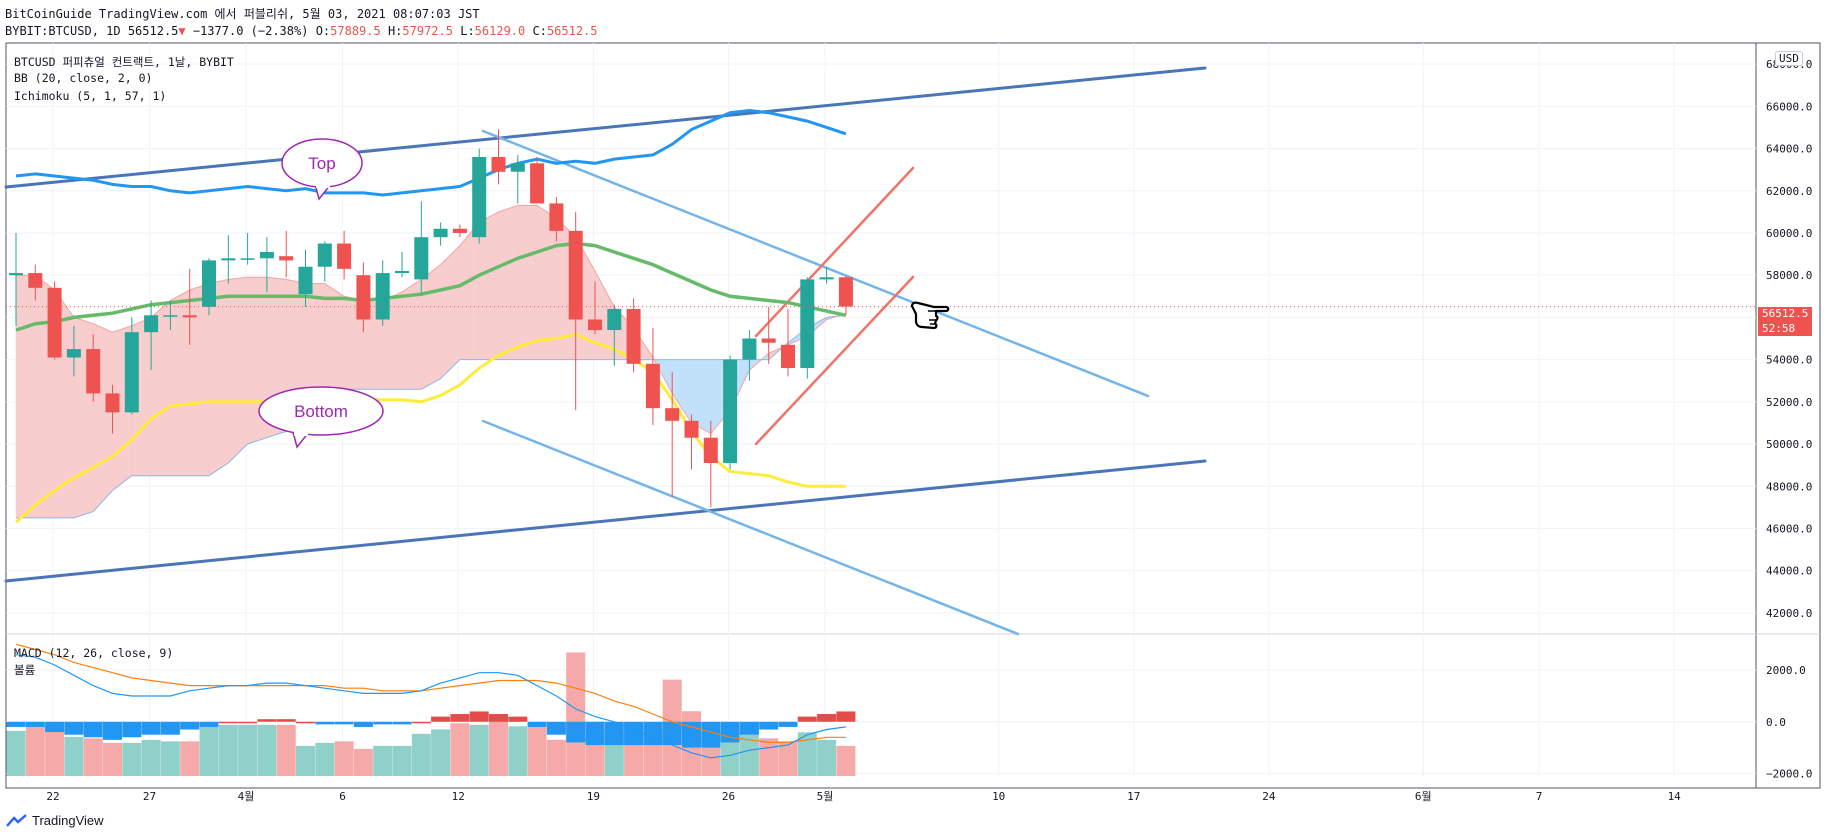 The height and width of the screenshot is (840, 1828). Describe the element at coordinates (52, 796) in the screenshot. I see `time-tick-label: 22` at that location.